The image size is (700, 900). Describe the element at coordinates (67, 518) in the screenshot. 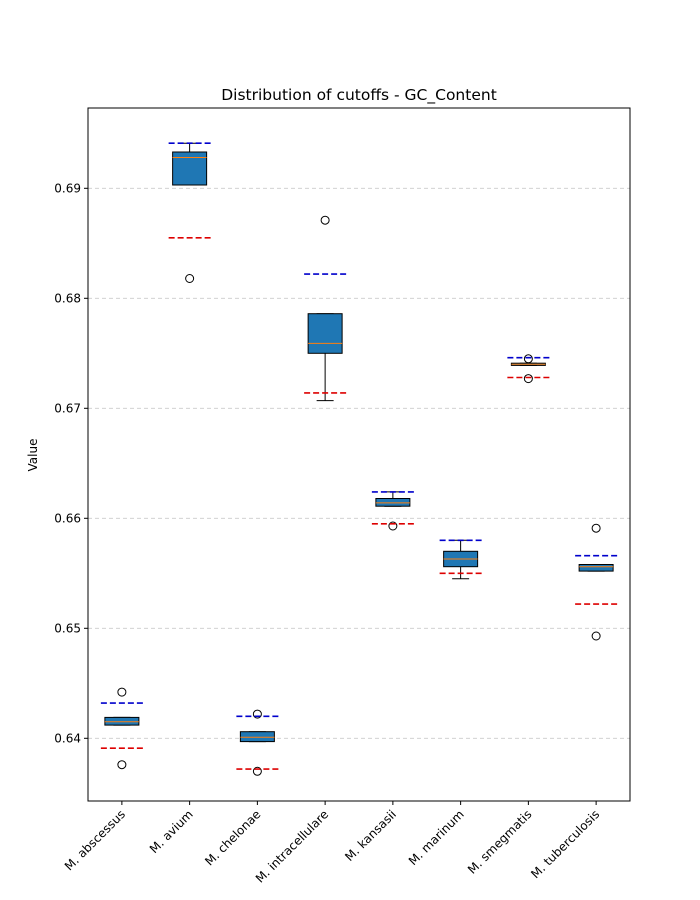

I see `y-tick-label: 0.66` at that location.